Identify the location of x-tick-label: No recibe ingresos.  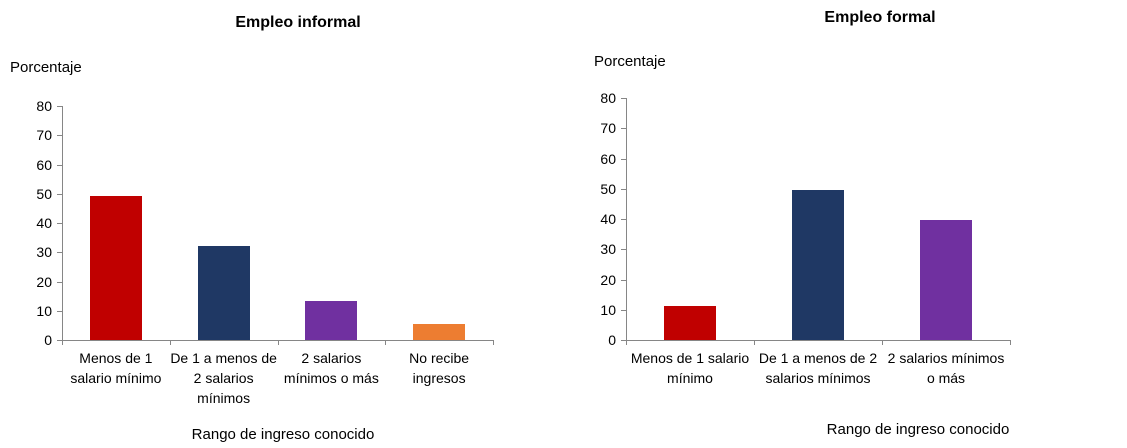
(439, 368).